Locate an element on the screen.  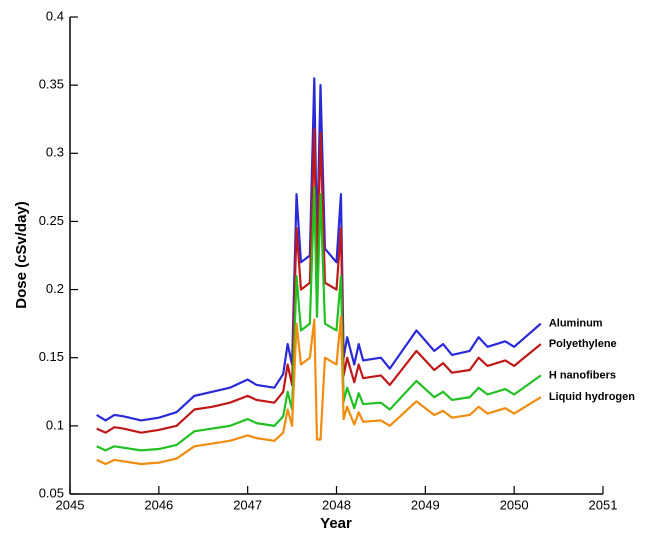
x-tick-label: 2046 is located at coordinates (158, 504).